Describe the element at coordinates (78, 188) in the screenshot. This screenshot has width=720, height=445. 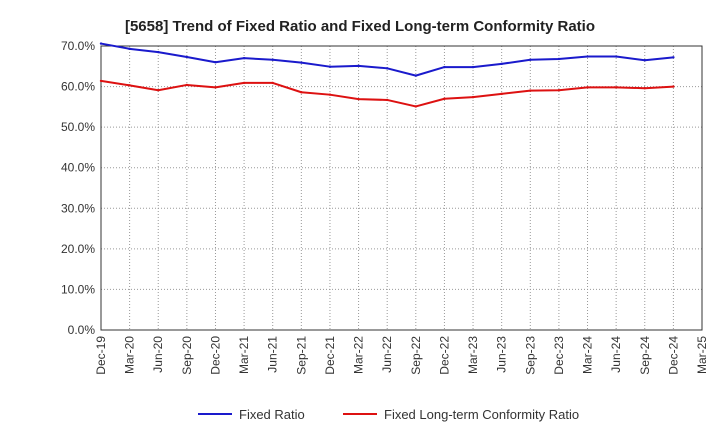
I see `y-axis: 0.0% 10.0% 20.0% 30.0% 40.0% 50.0% 60.0% 70.0%` at that location.